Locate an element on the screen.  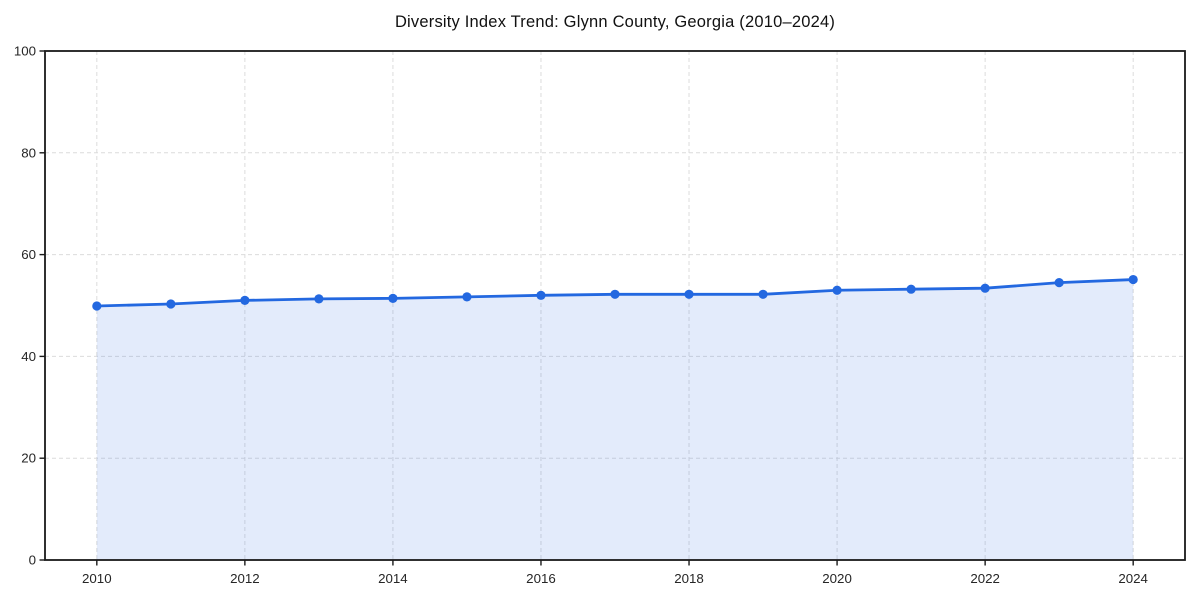
y-tick-label: 80 is located at coordinates (28, 152).